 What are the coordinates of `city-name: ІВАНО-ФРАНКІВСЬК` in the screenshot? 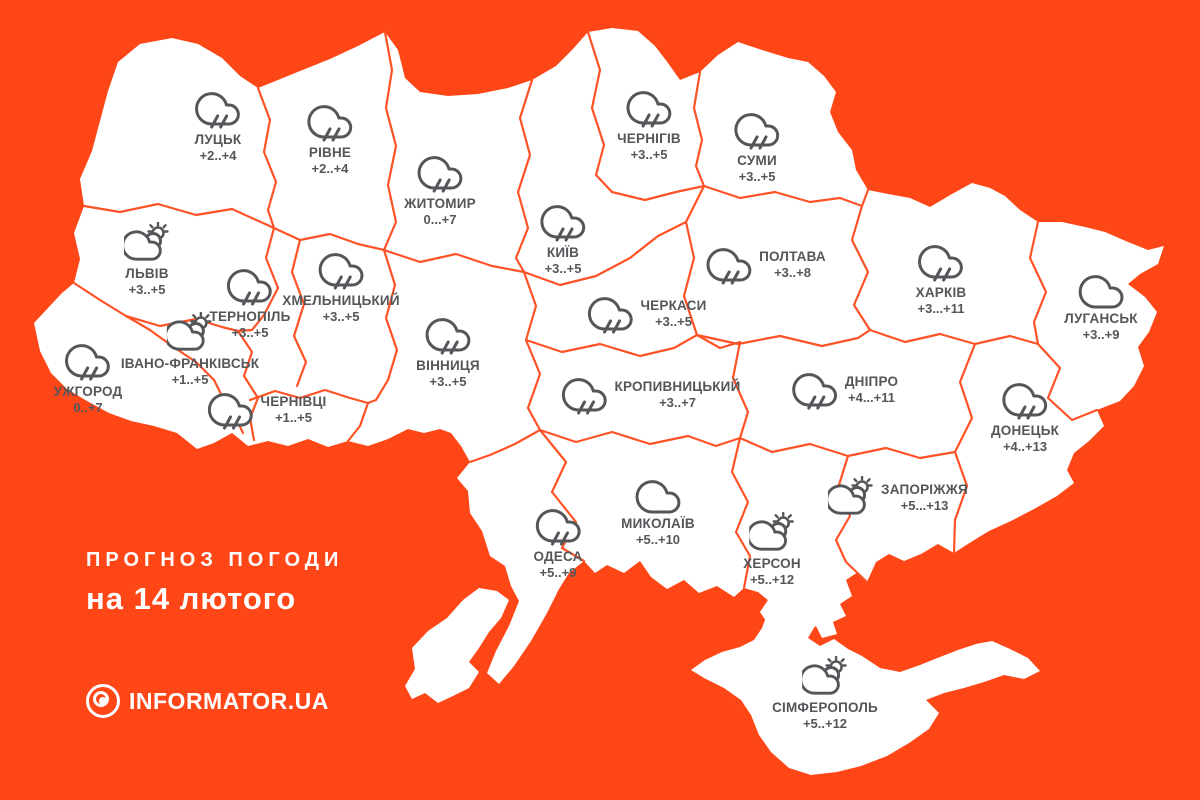 It's located at (190, 363).